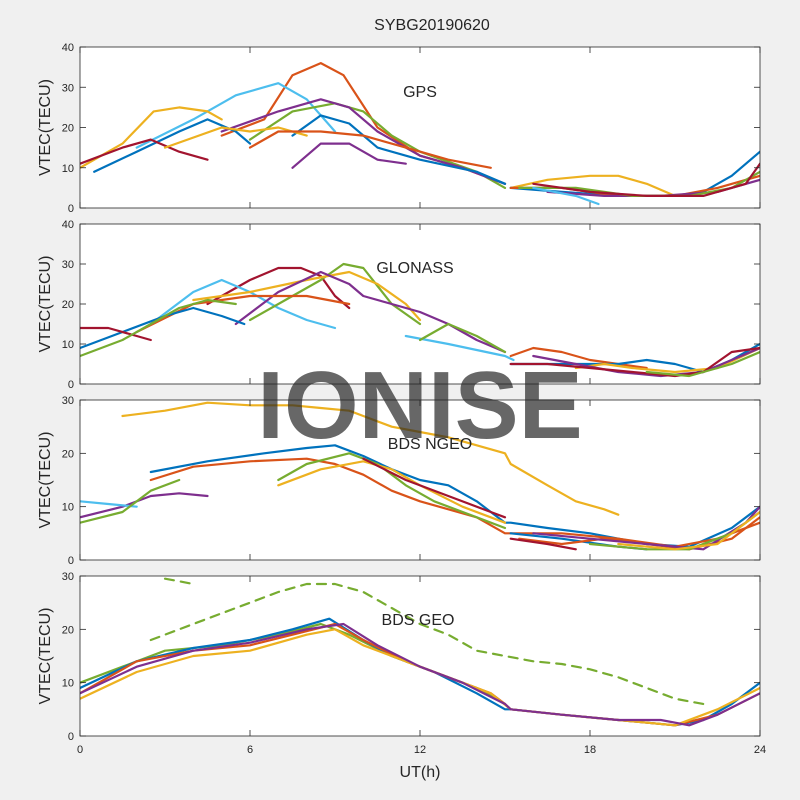  I want to click on panel-label: GPS, so click(420, 92).